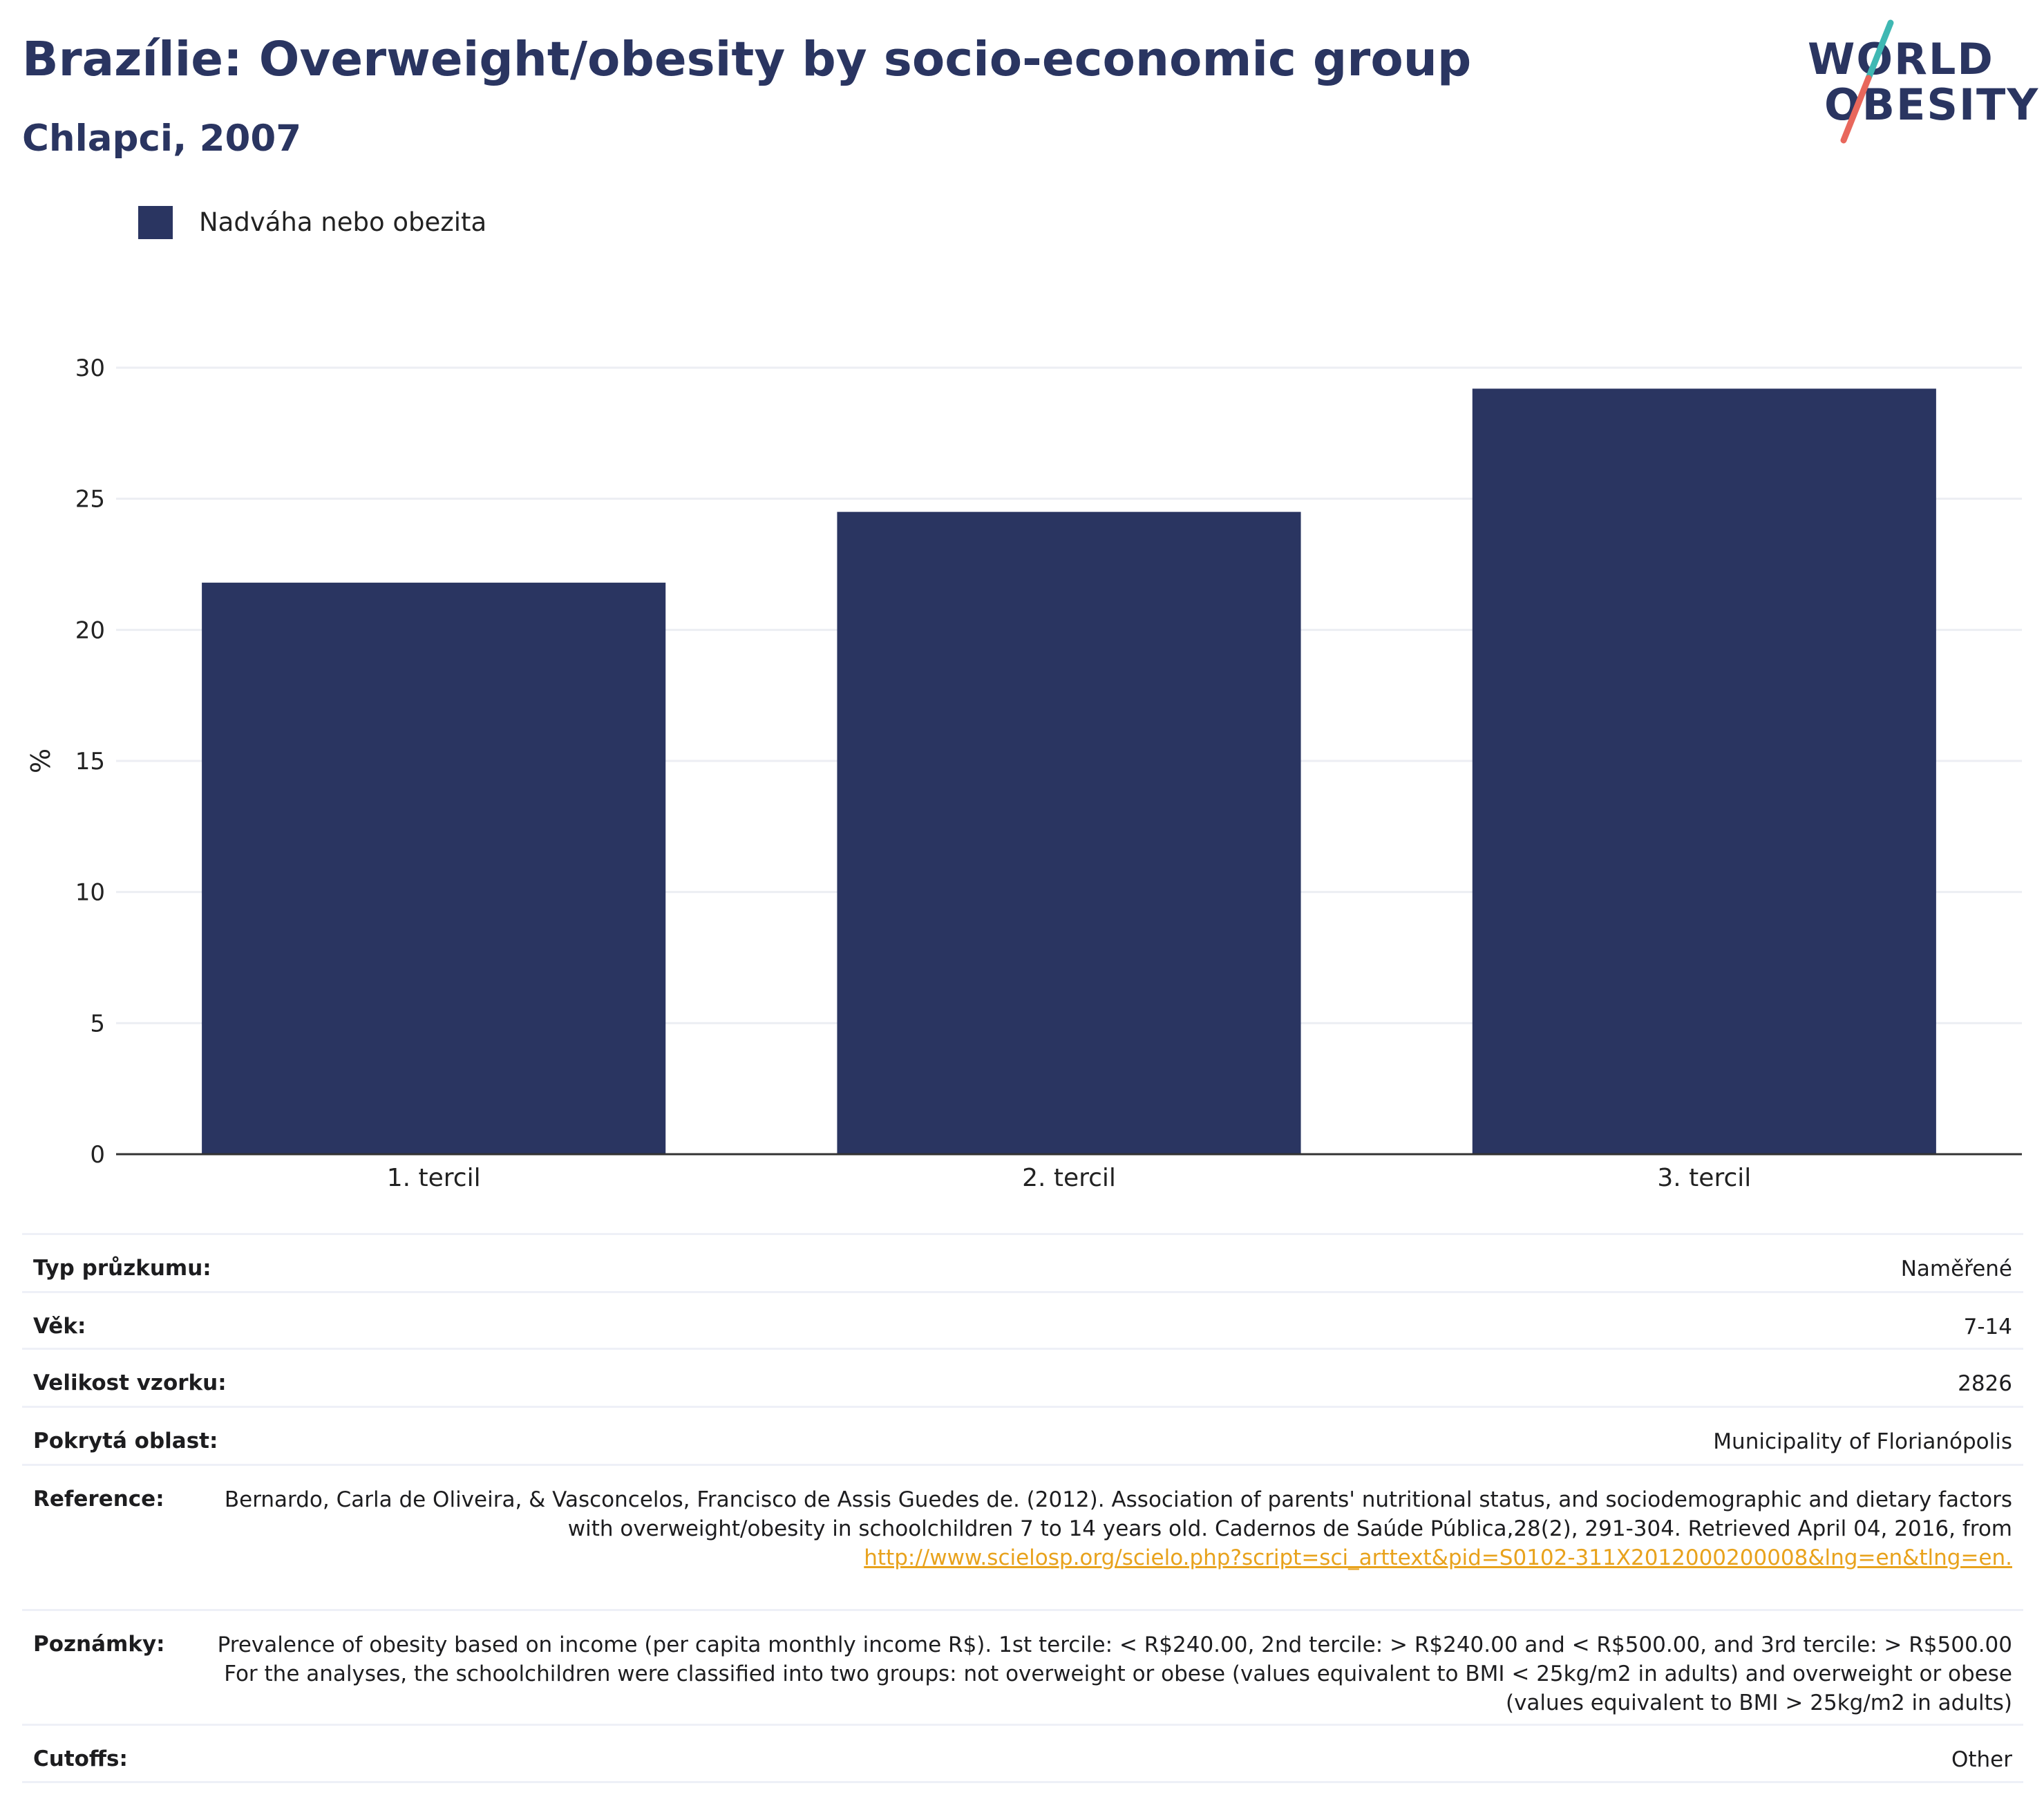 Image resolution: width=2044 pixels, height=1817 pixels. Describe the element at coordinates (1985, 1383) in the screenshot. I see `info-value-text: 2826` at that location.